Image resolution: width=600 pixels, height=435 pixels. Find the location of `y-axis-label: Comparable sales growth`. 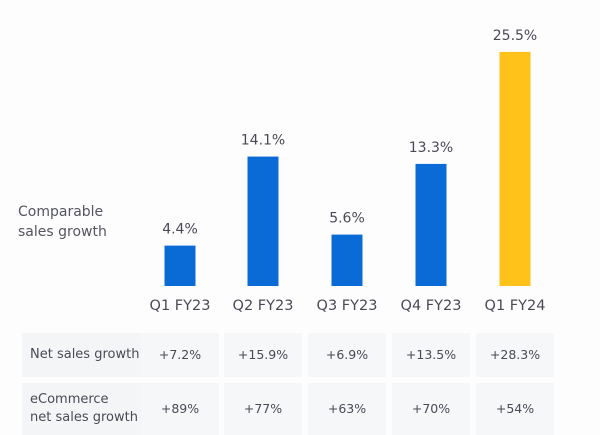

y-axis-label: Comparable sales growth is located at coordinates (62, 222).